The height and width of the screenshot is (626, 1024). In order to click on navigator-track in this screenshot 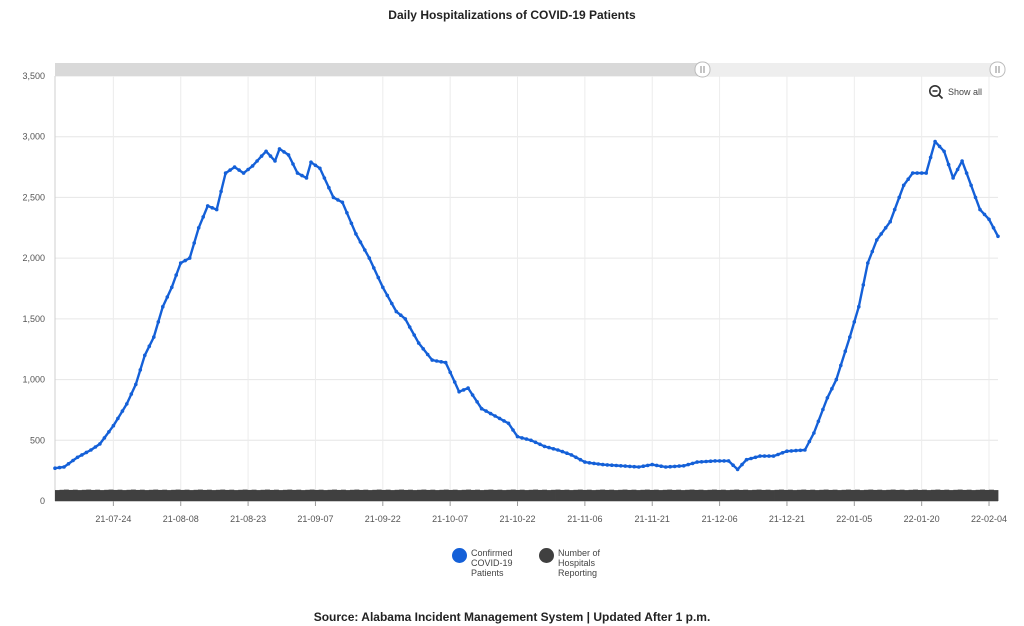, I will do `click(850, 69)`.